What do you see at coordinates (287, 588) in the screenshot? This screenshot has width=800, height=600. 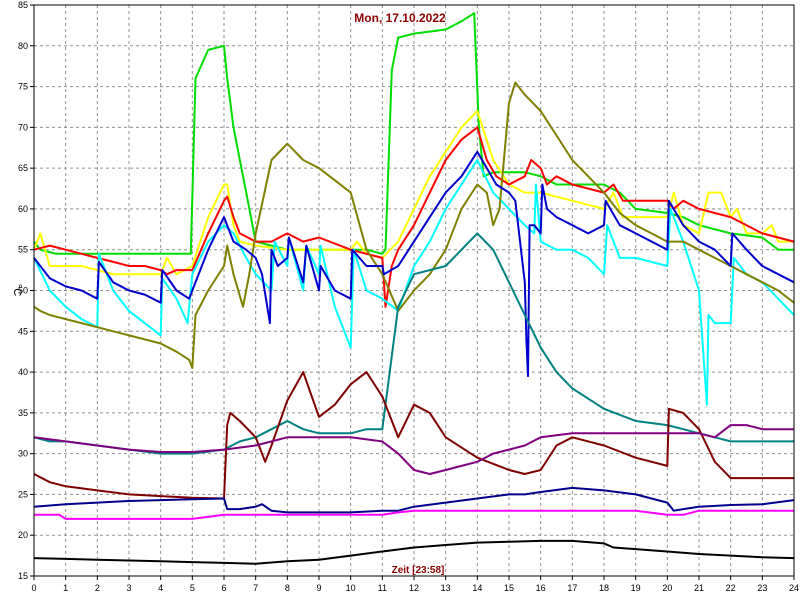 I see `x-tick-label: 8` at bounding box center [287, 588].